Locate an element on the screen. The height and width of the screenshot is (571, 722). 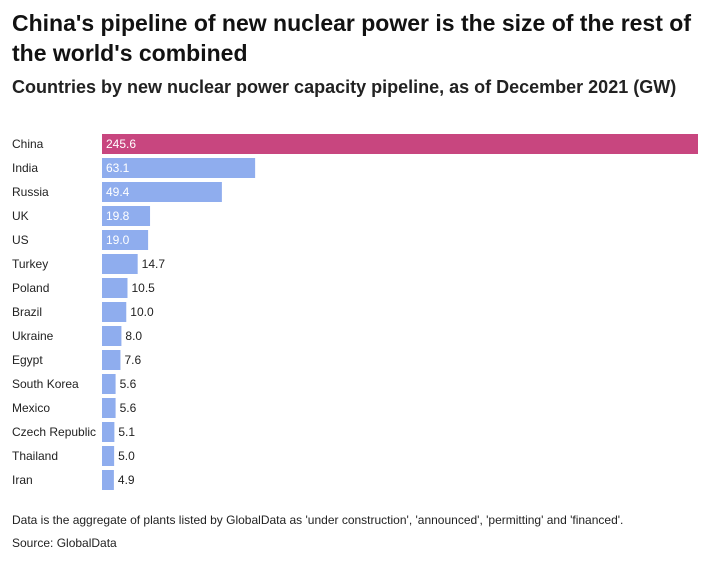
category-label: Iran is located at coordinates (22, 480).